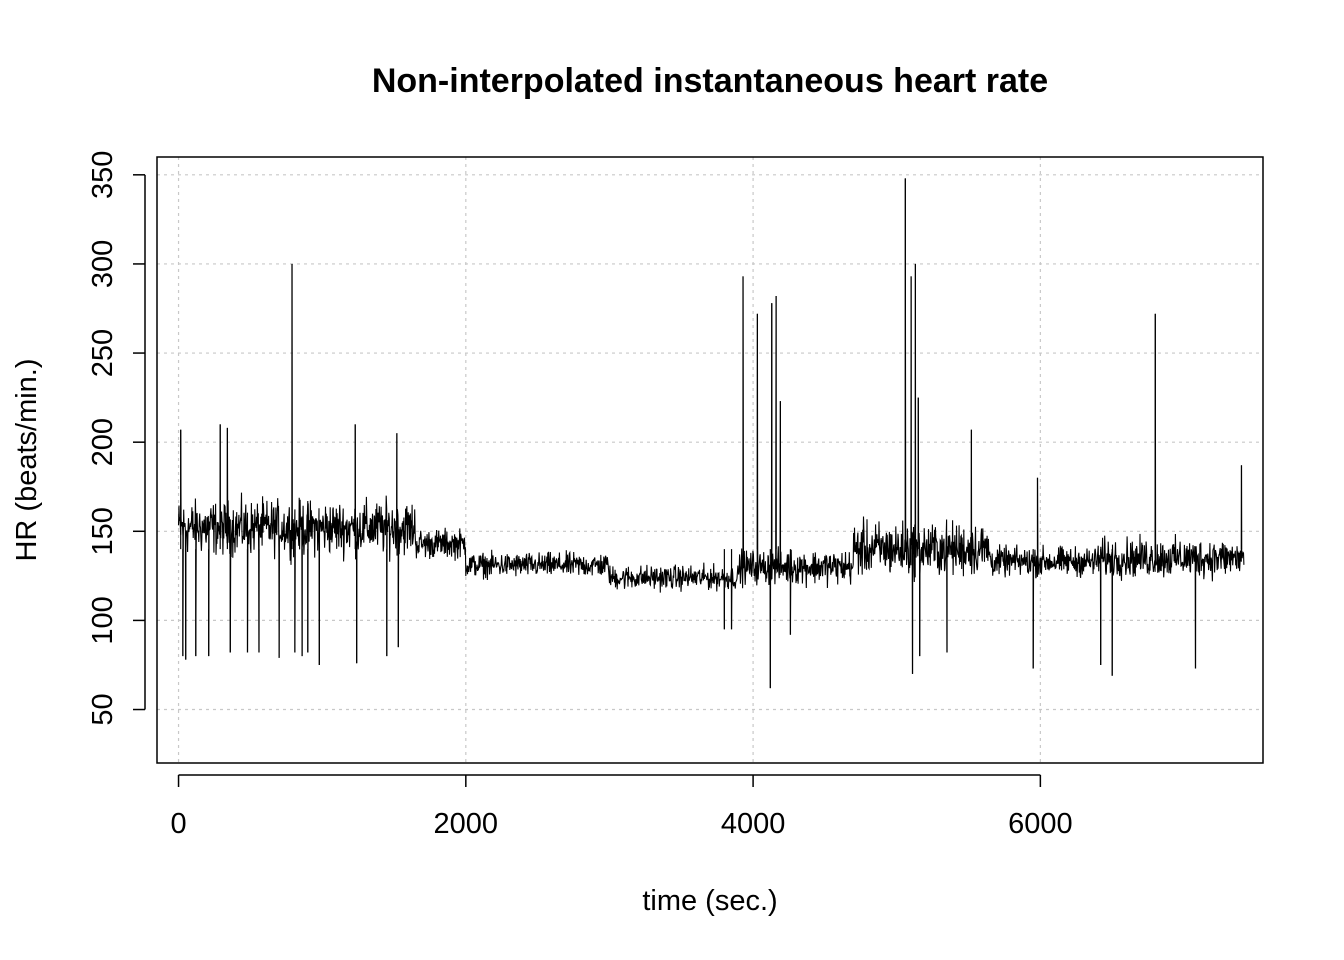 This screenshot has width=1344, height=960. I want to click on x-tick-label: 0, so click(178, 824).